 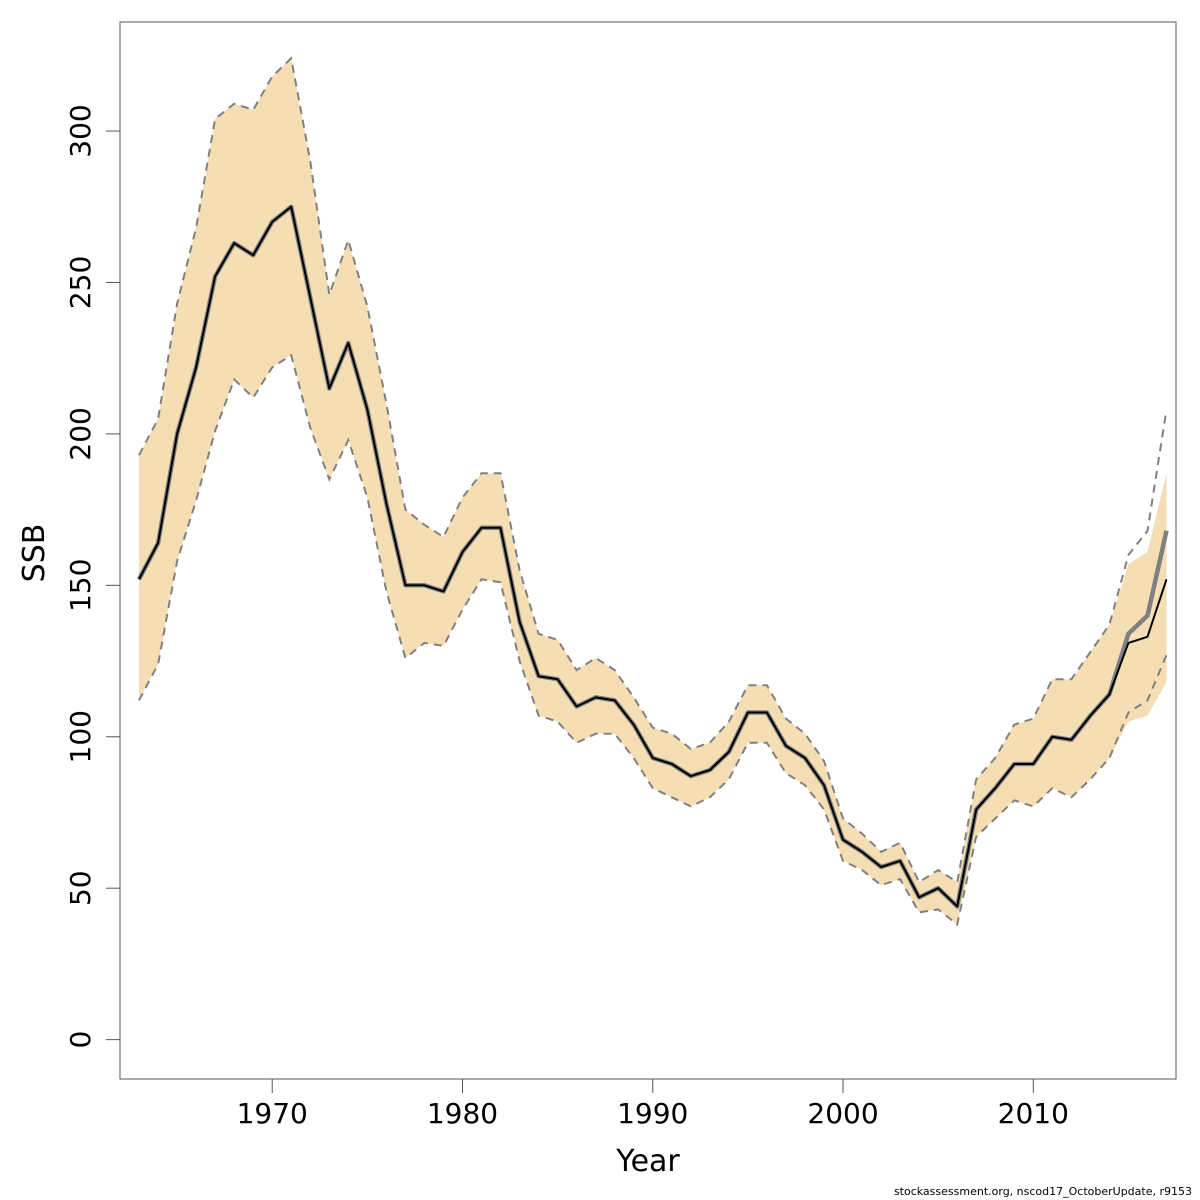 I want to click on y-tick-label: 150, so click(x=80, y=585).